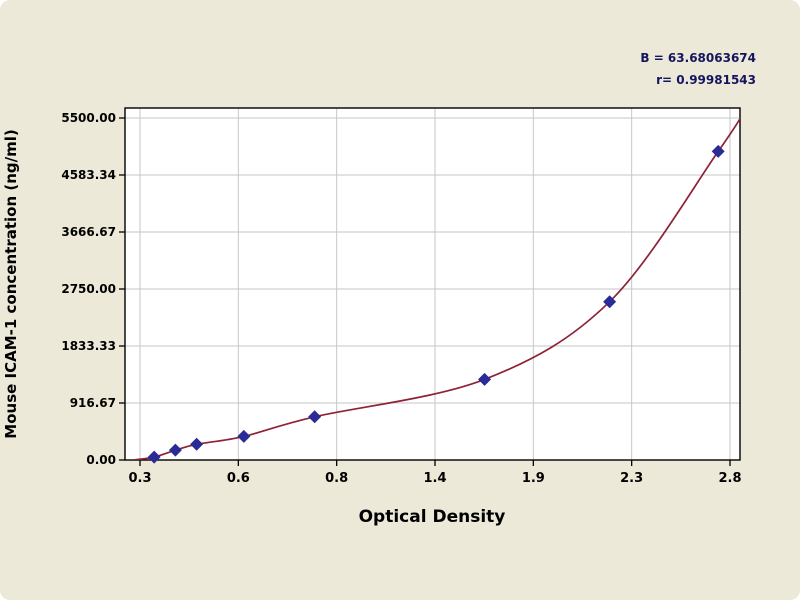  I want to click on y-tick-label: 5500.00, so click(88, 118).